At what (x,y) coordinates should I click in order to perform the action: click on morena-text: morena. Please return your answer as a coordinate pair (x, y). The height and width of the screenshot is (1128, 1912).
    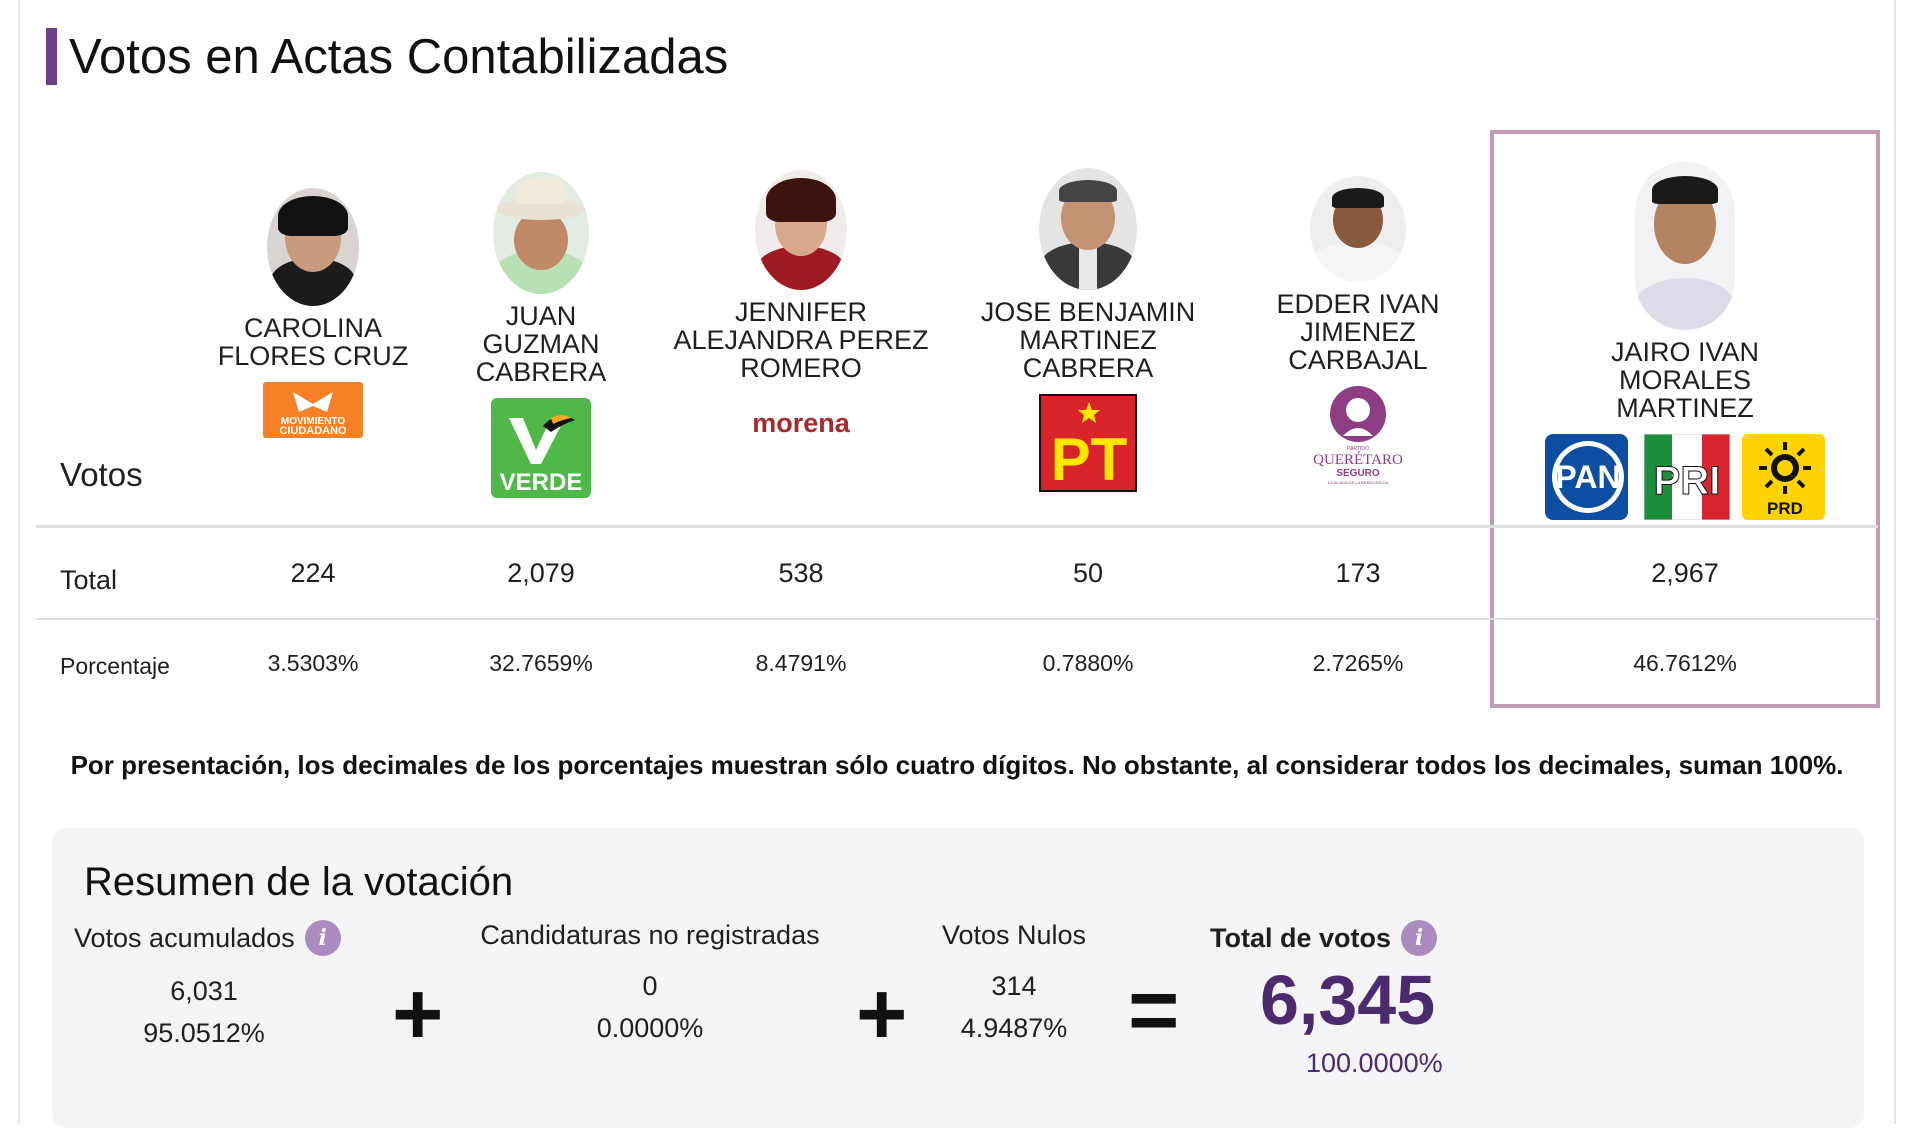
    Looking at the image, I should click on (801, 423).